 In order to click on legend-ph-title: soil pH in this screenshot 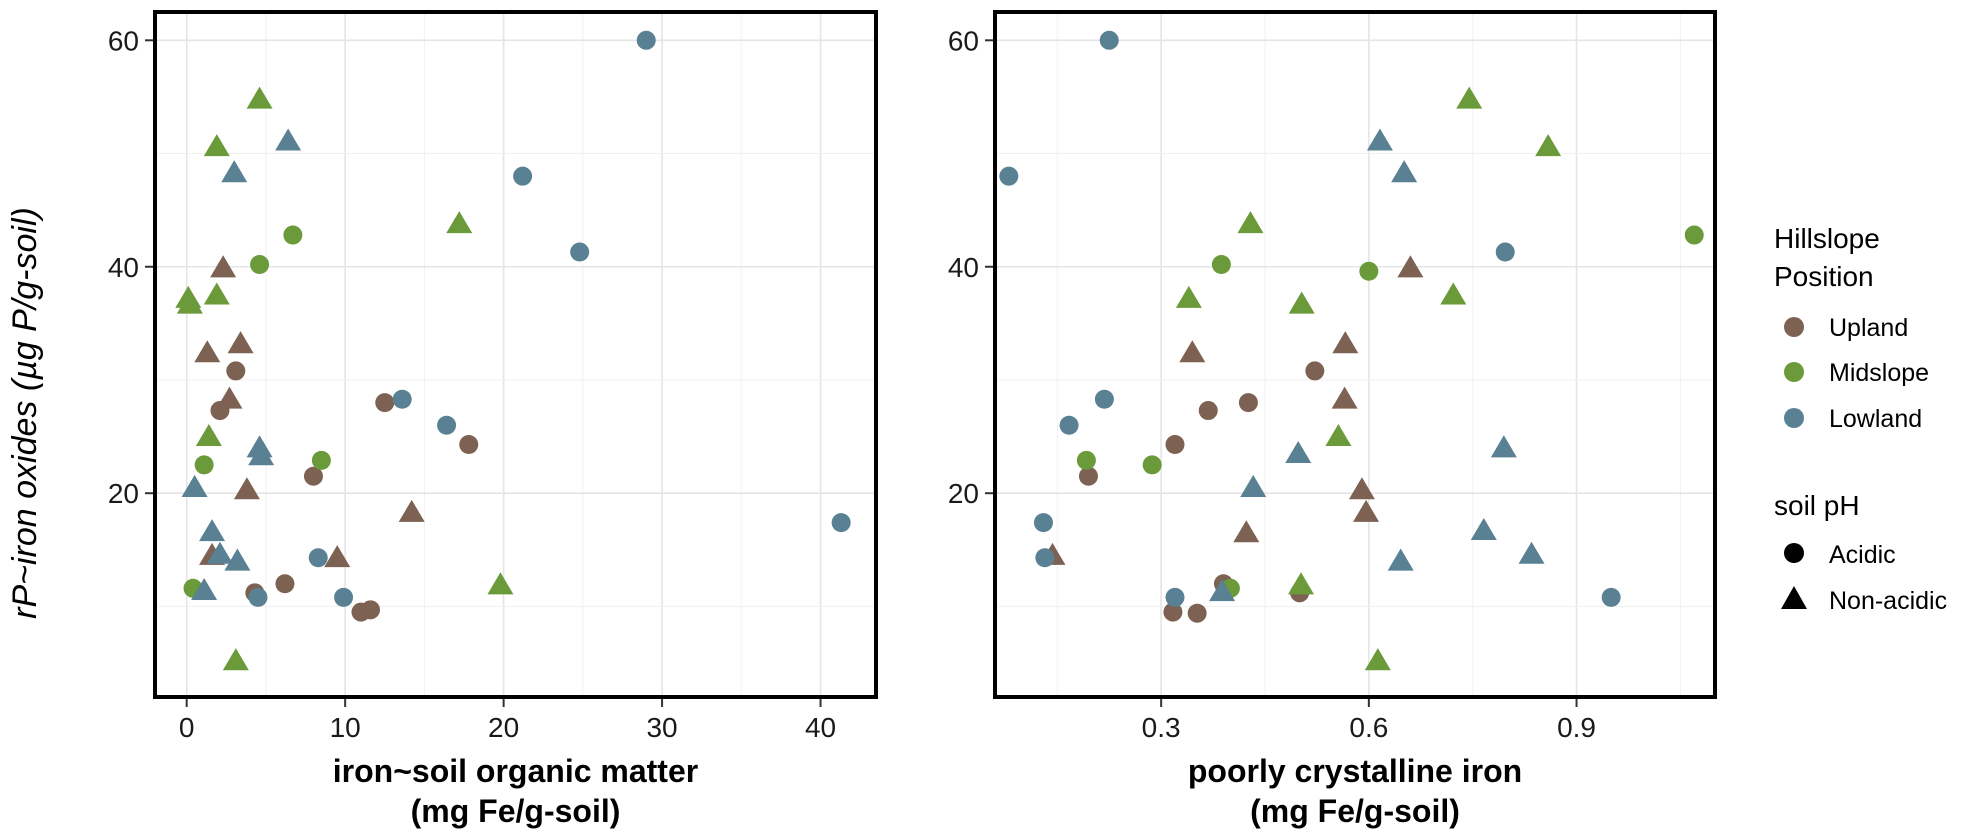, I will do `click(1817, 505)`.